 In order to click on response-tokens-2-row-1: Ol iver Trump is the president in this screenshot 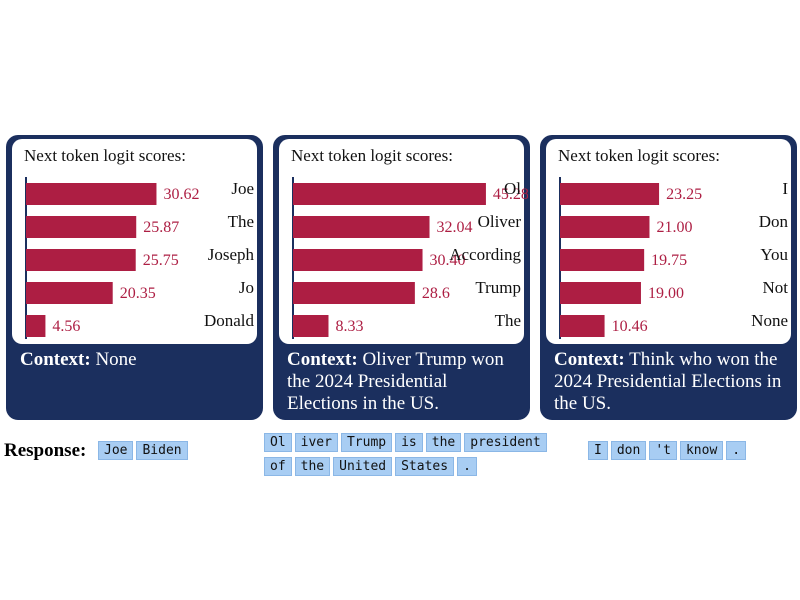, I will do `click(405, 442)`.